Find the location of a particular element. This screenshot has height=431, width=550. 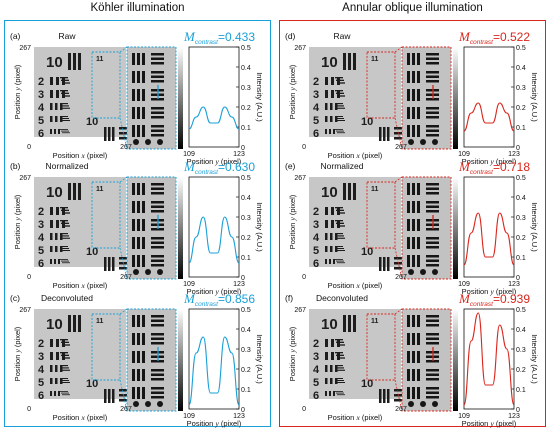

plot-y-tick-label: 0.5 is located at coordinates (521, 310).